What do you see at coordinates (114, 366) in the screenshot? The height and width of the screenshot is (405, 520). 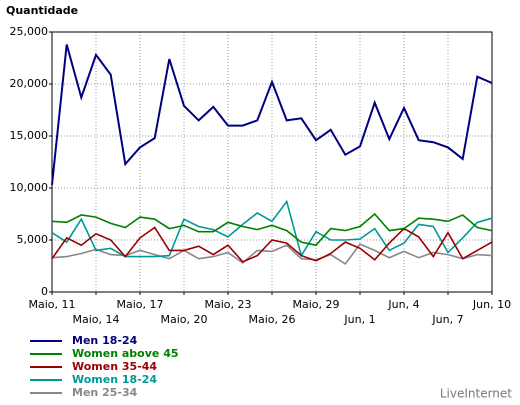 I see `legend-label: Women 35-44` at bounding box center [114, 366].